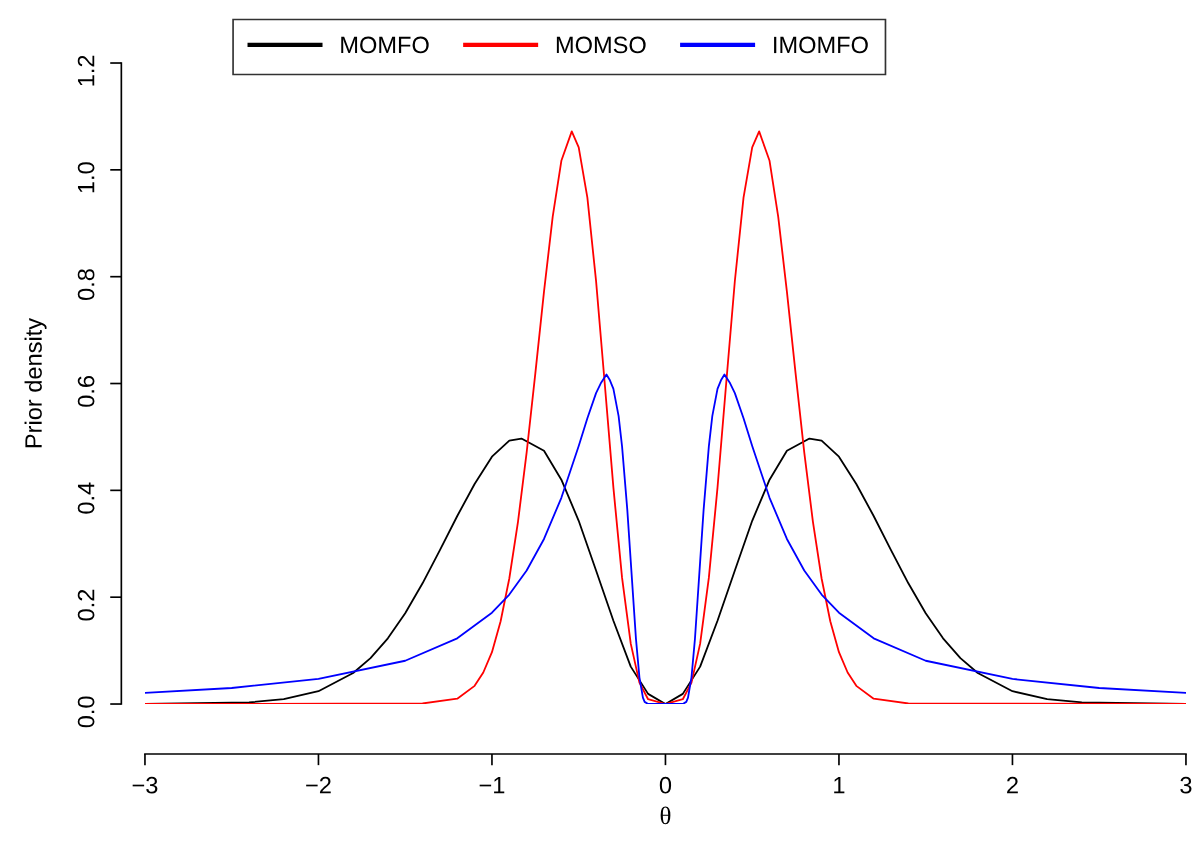 This screenshot has width=1196, height=847. I want to click on legend-label: IMOMFO, so click(821, 45).